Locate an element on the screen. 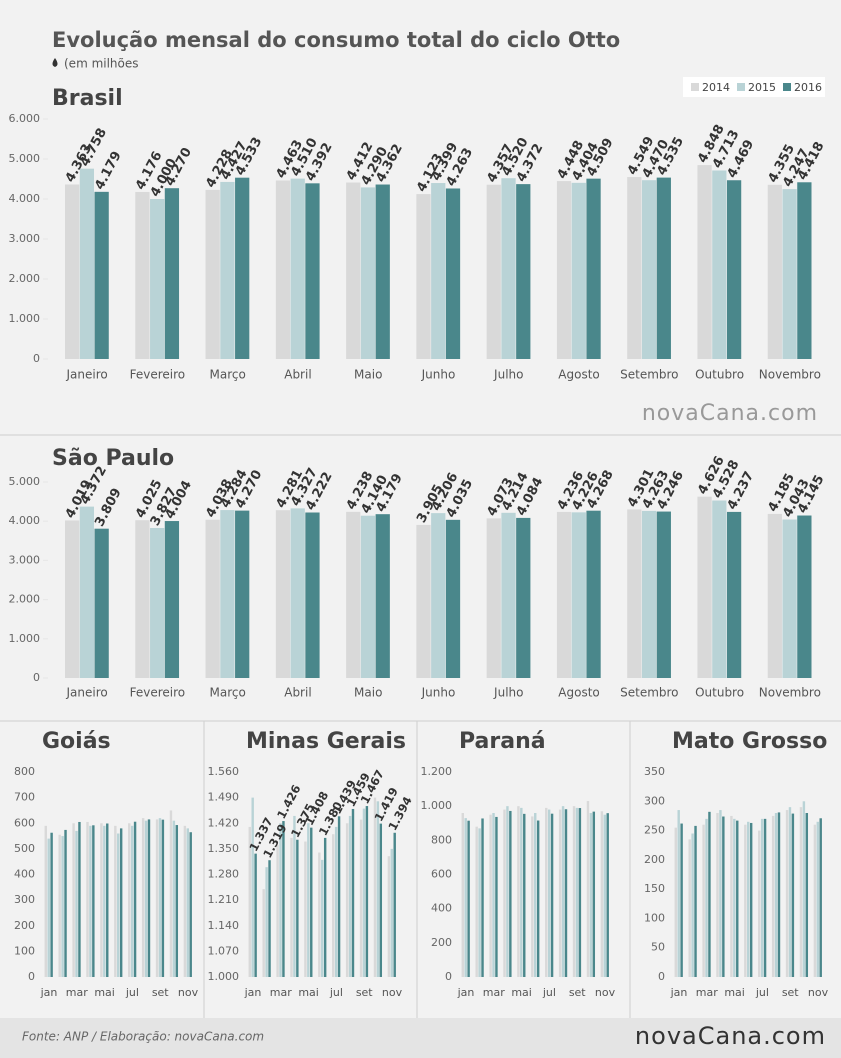 The image size is (841, 1058). y-tick-label: 200 is located at coordinates (441, 942).